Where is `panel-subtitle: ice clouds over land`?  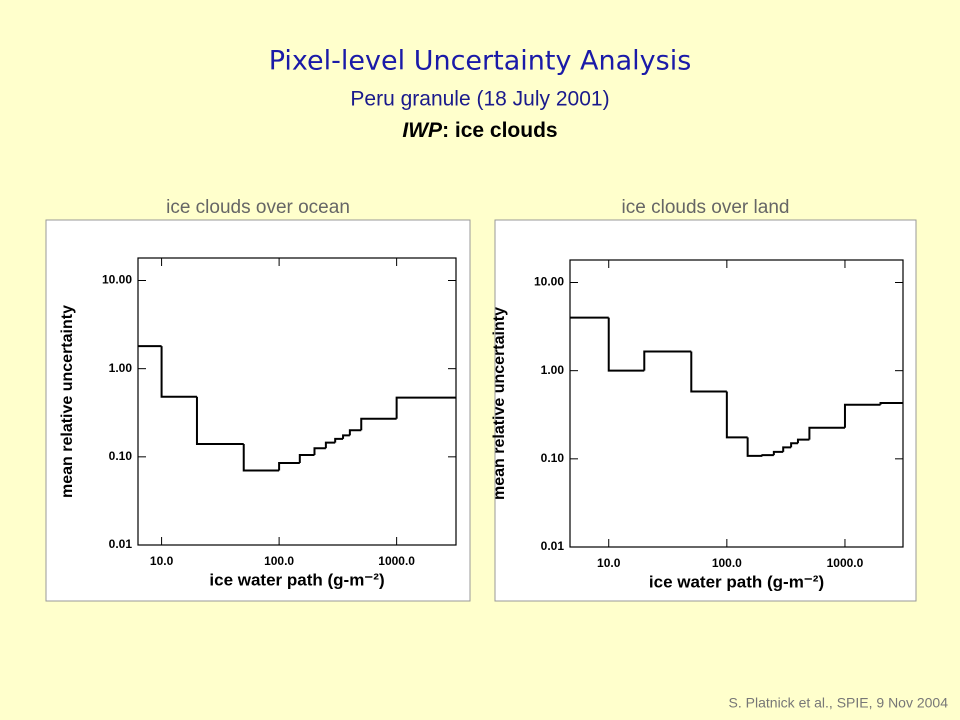
panel-subtitle: ice clouds over land is located at coordinates (706, 207).